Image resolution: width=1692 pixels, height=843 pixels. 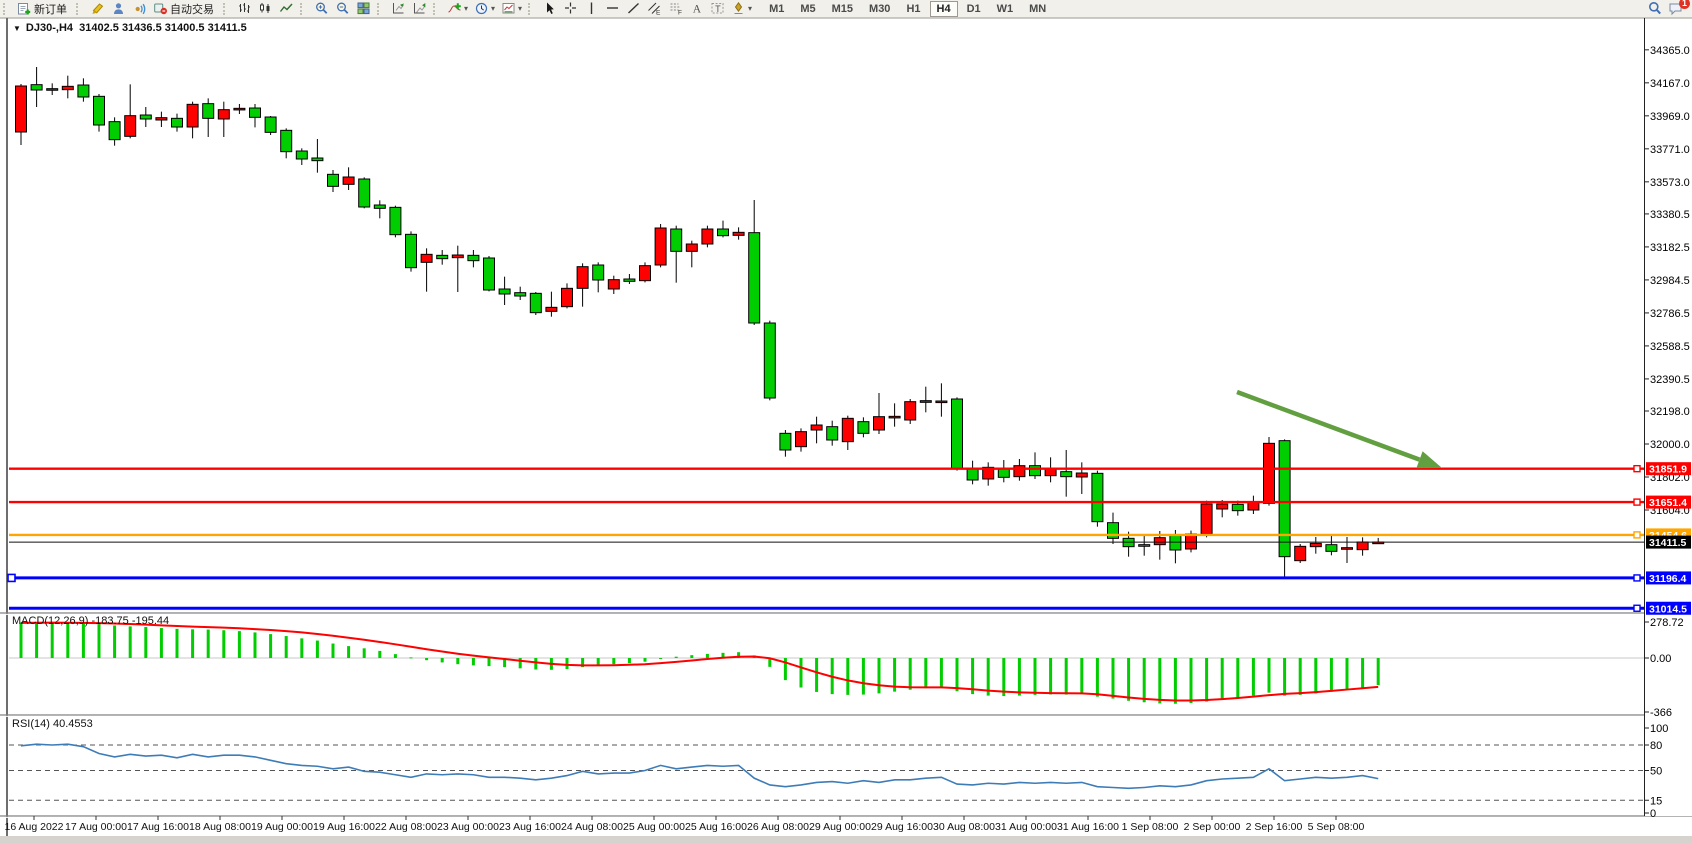 I want to click on price-line-badge: 31196.4, so click(x=1668, y=578).